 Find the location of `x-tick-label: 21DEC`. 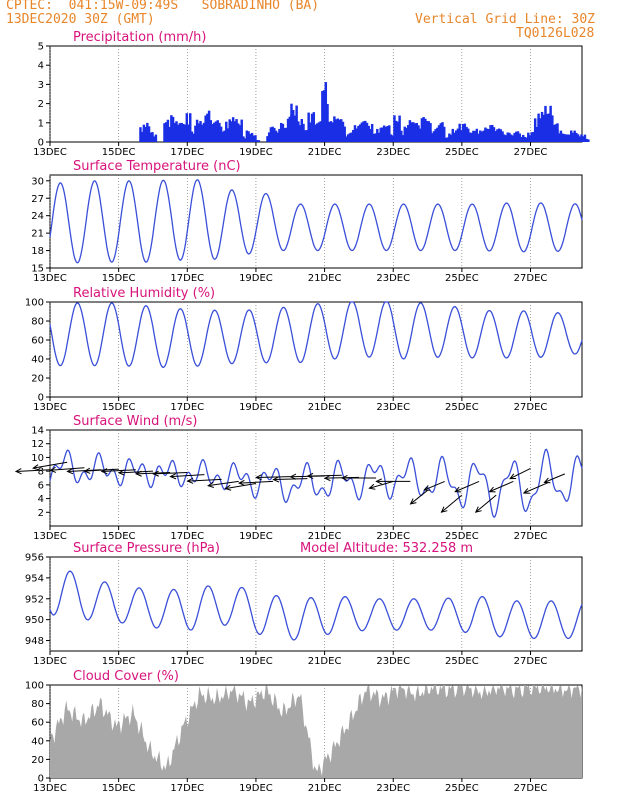

x-tick-label: 21DEC is located at coordinates (325, 536).